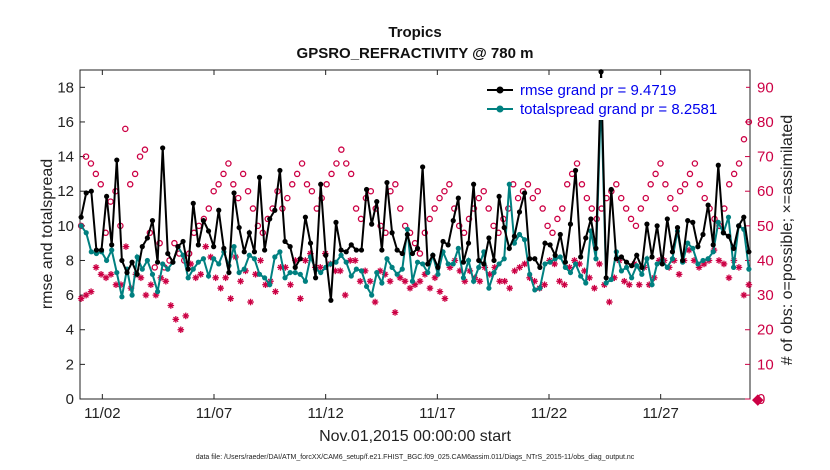 The width and height of the screenshot is (830, 470). I want to click on y2-tick-label: 50, so click(765, 226).